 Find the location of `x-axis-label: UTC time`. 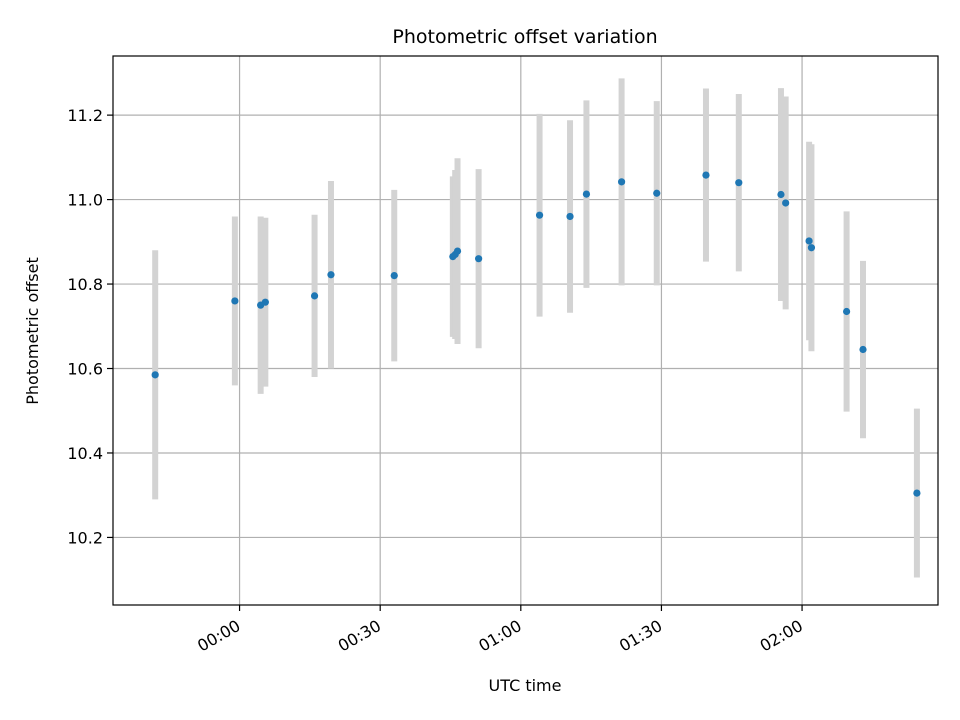

x-axis-label: UTC time is located at coordinates (525, 685).